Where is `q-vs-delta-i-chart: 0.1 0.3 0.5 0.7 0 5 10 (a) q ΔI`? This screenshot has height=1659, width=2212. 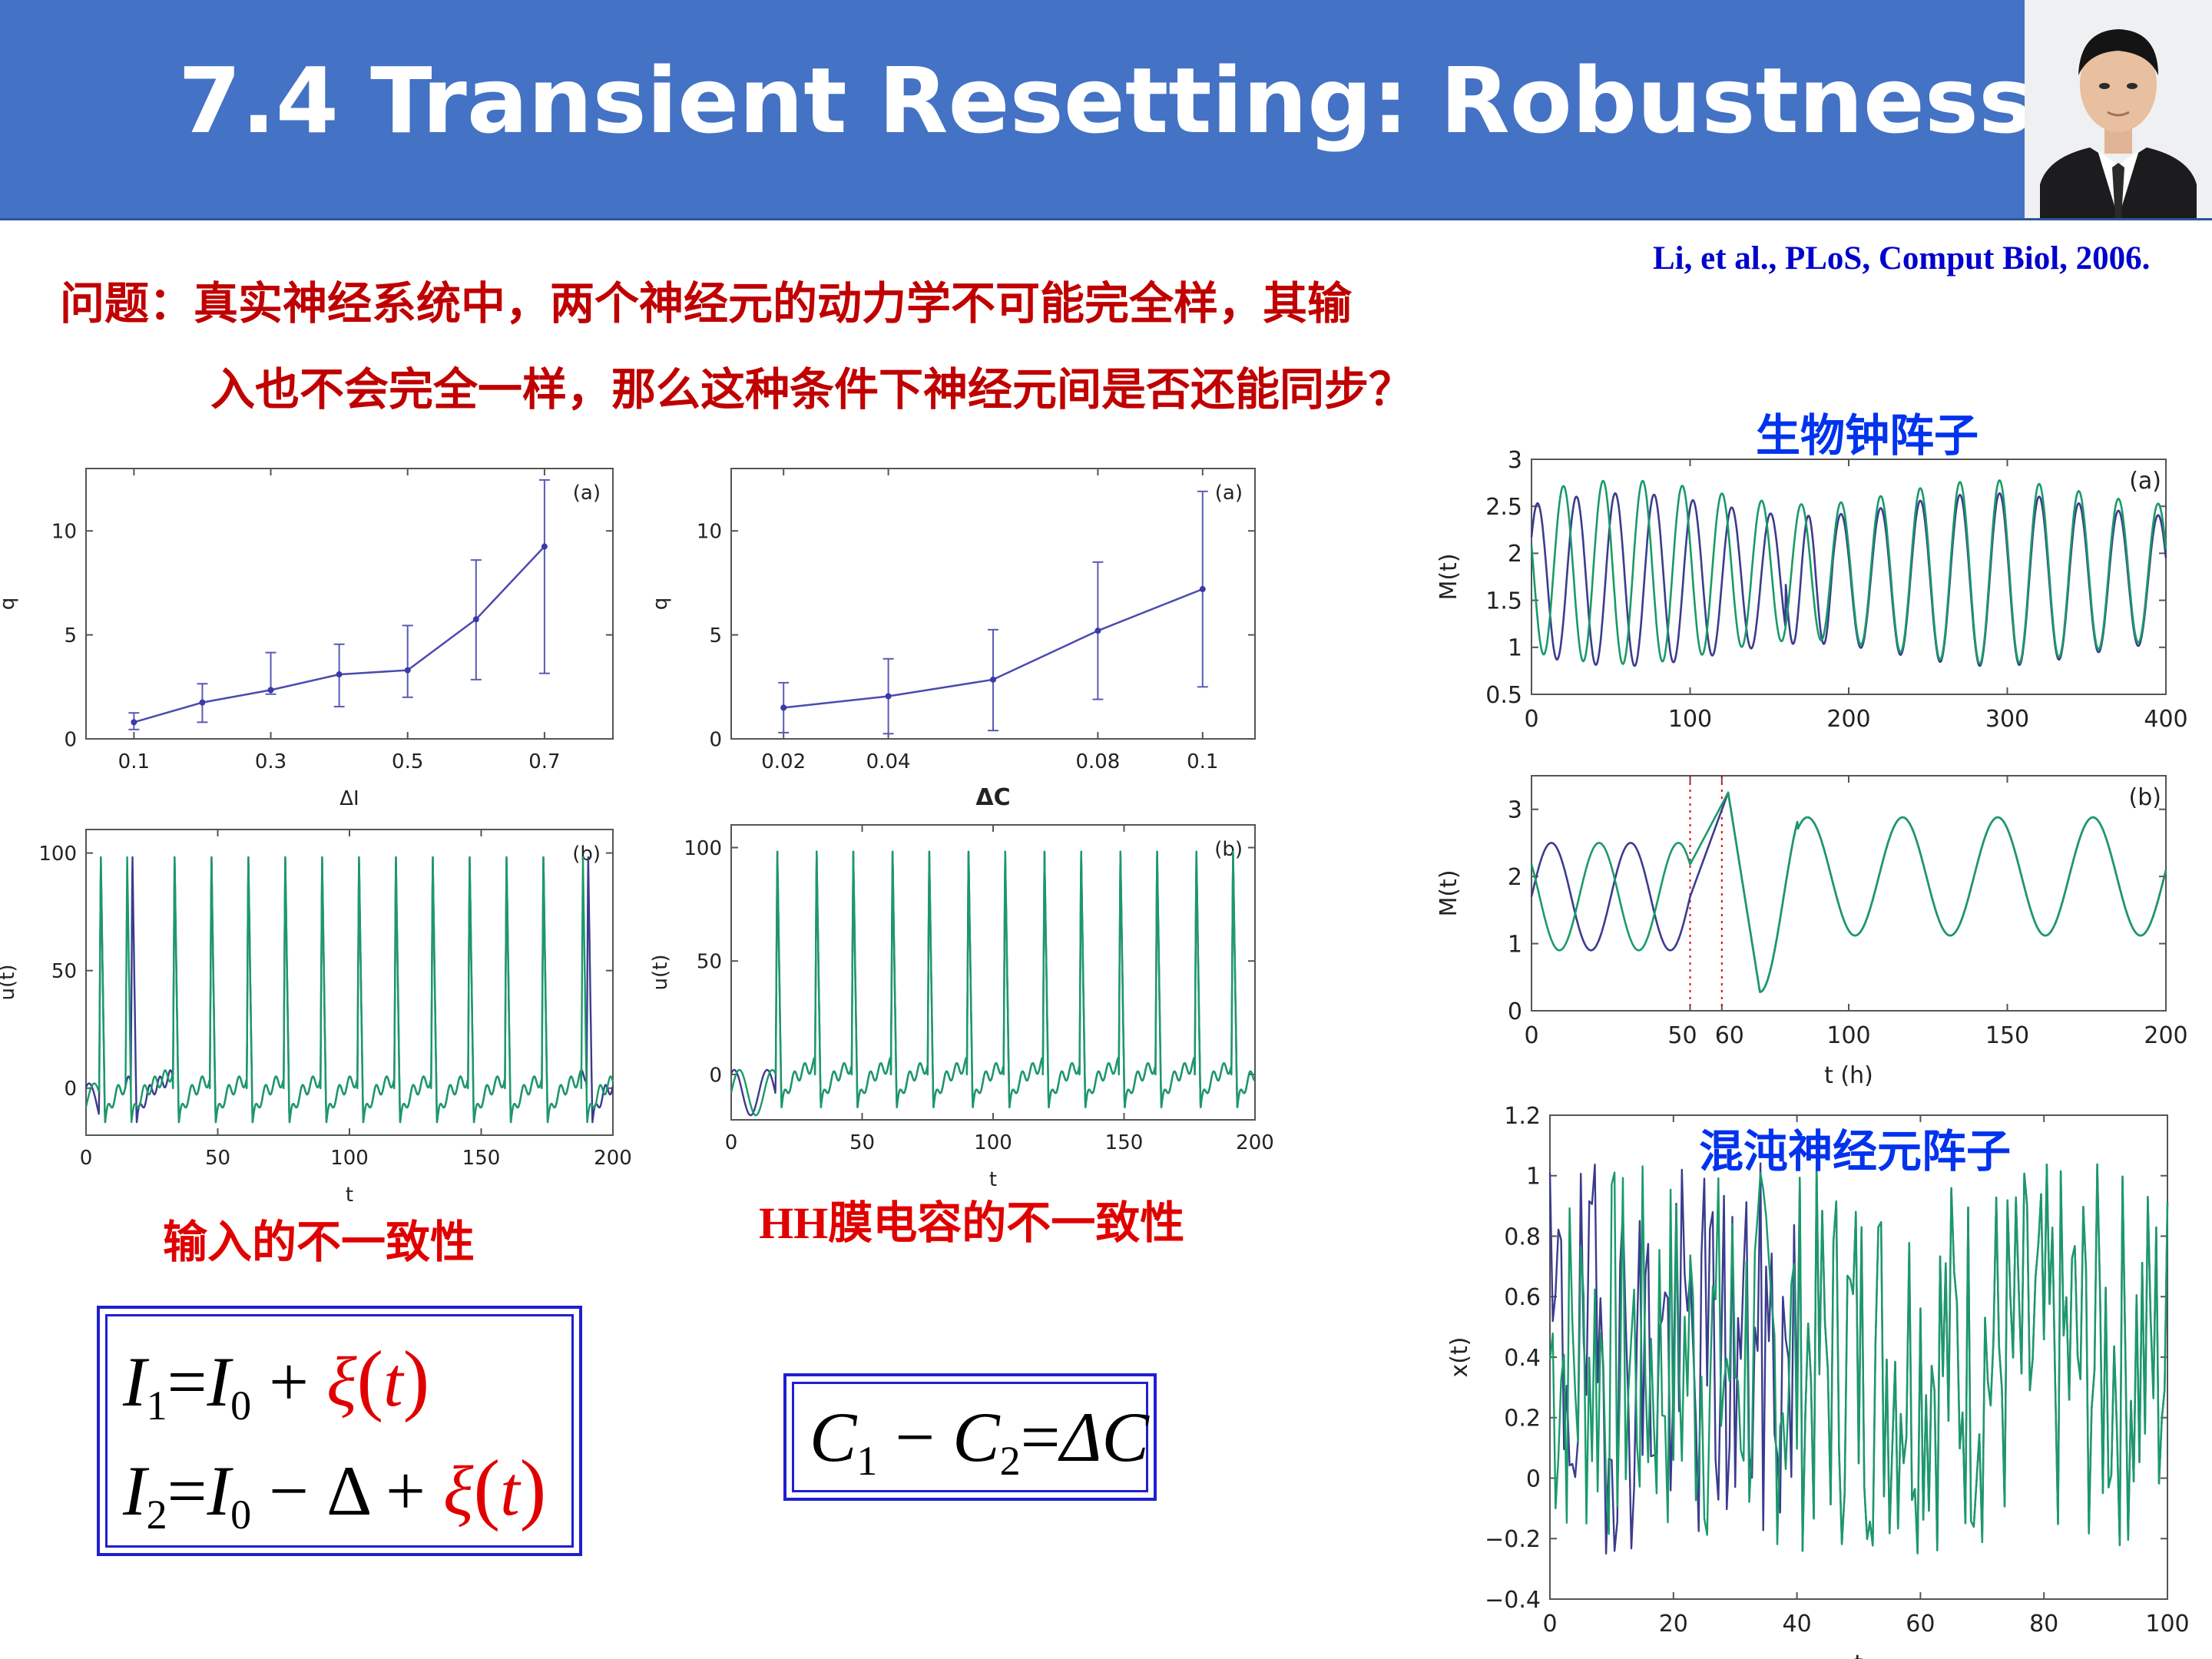
q-vs-delta-i-chart: 0.1 0.3 0.5 0.7 0 5 10 (a) q ΔI is located at coordinates (307, 639).